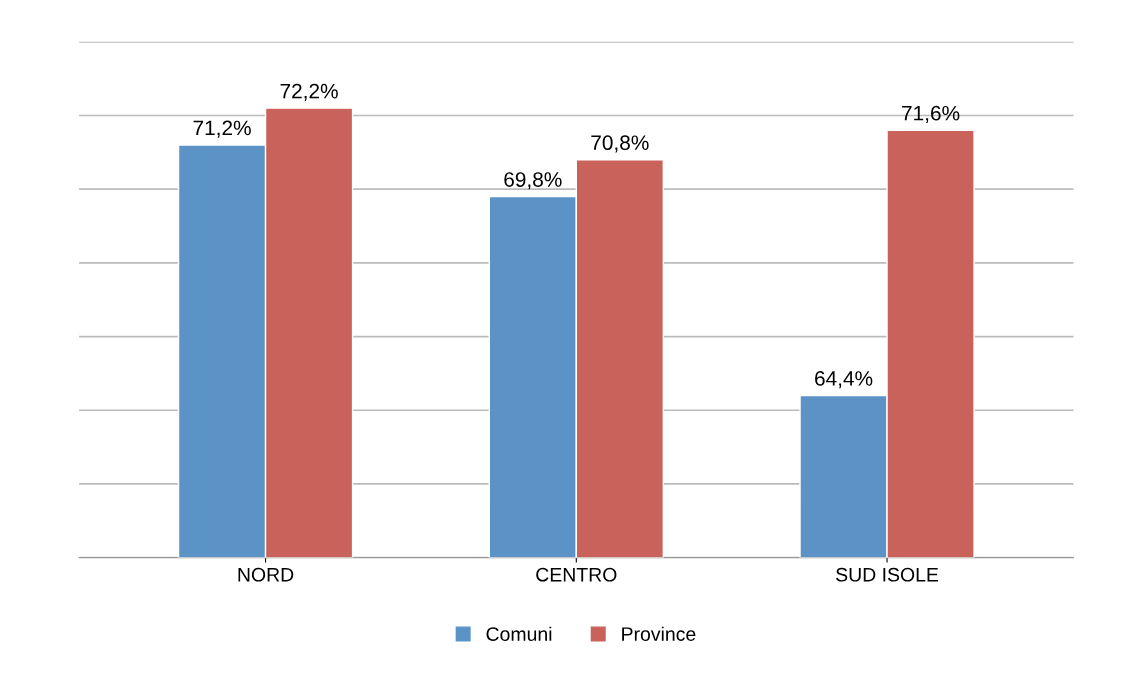 The image size is (1130, 697). Describe the element at coordinates (620, 144) in the screenshot. I see `data-label: 70,8%` at that location.